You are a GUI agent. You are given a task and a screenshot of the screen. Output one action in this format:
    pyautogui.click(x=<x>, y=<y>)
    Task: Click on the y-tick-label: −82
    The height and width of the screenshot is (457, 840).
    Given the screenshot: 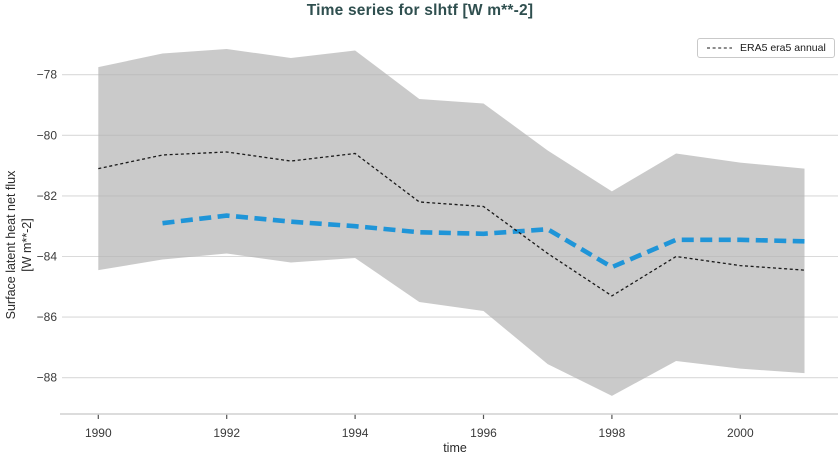 What is the action you would take?
    pyautogui.click(x=47, y=196)
    